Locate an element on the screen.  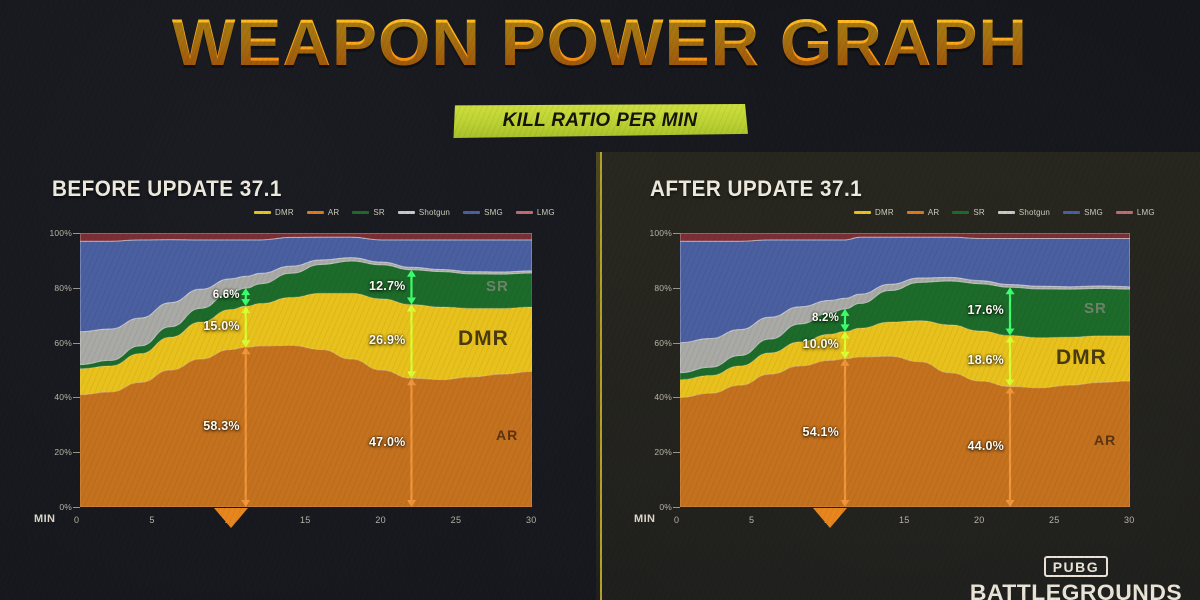
legend-after: DMR AR SR Shotgun SMG LMG is located at coordinates (1004, 212).